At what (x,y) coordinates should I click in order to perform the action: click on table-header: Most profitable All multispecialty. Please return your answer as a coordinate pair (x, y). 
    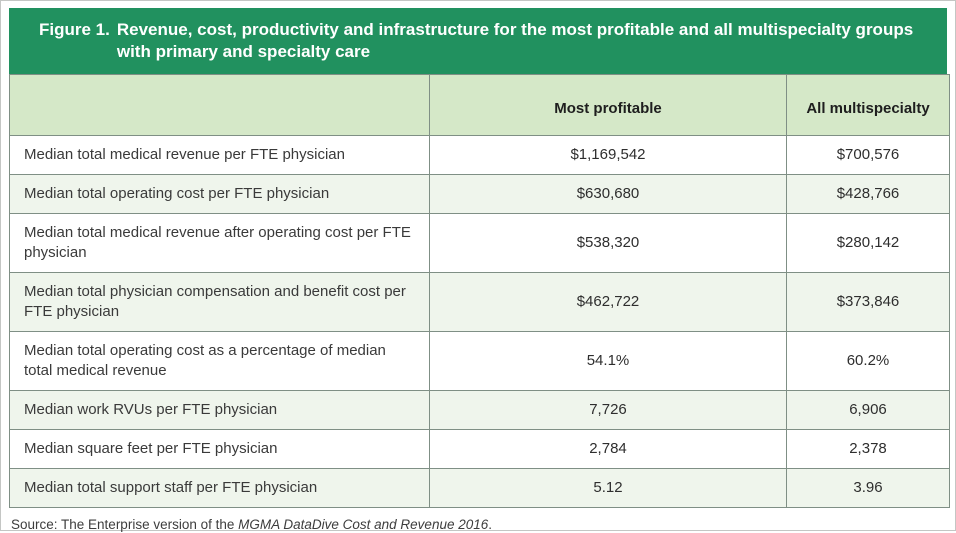
    Looking at the image, I should click on (479, 105).